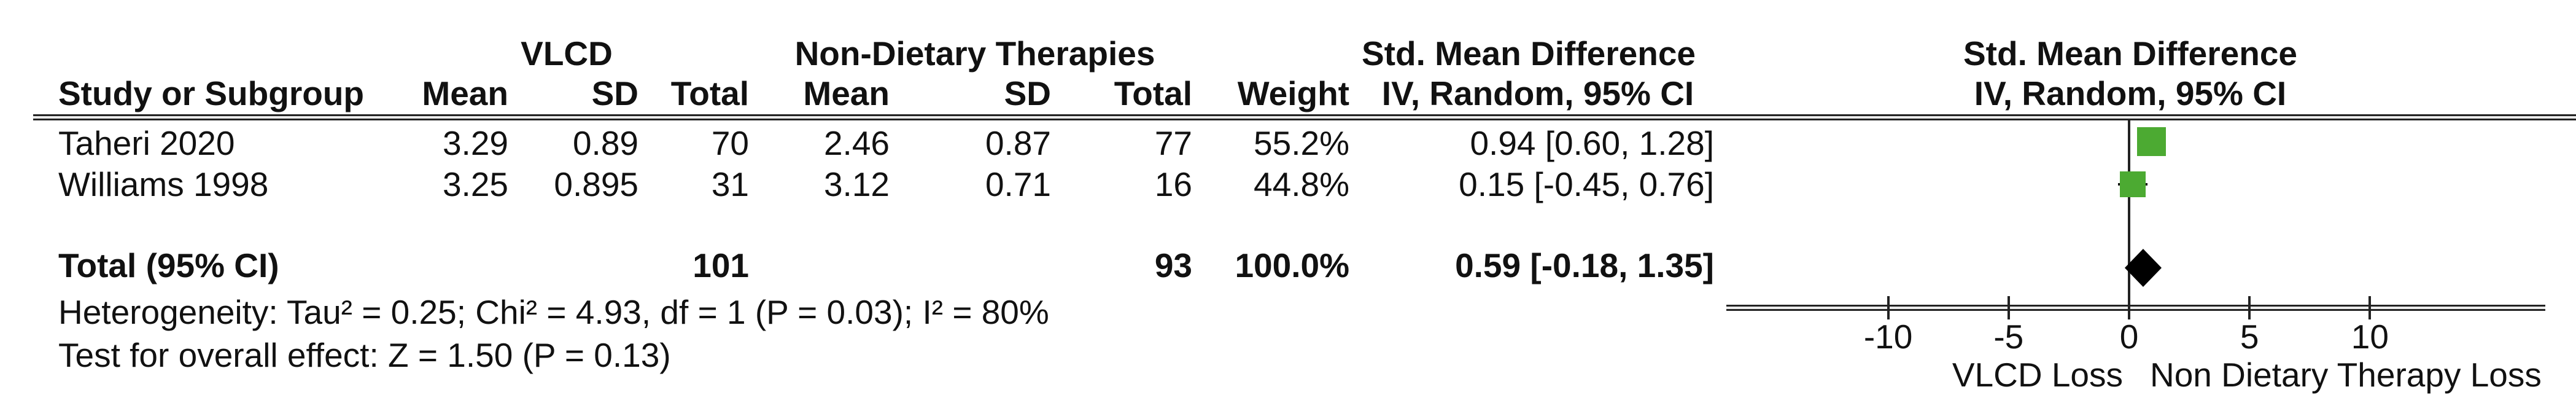  I want to click on sd2-cell: 0.71, so click(1018, 184).